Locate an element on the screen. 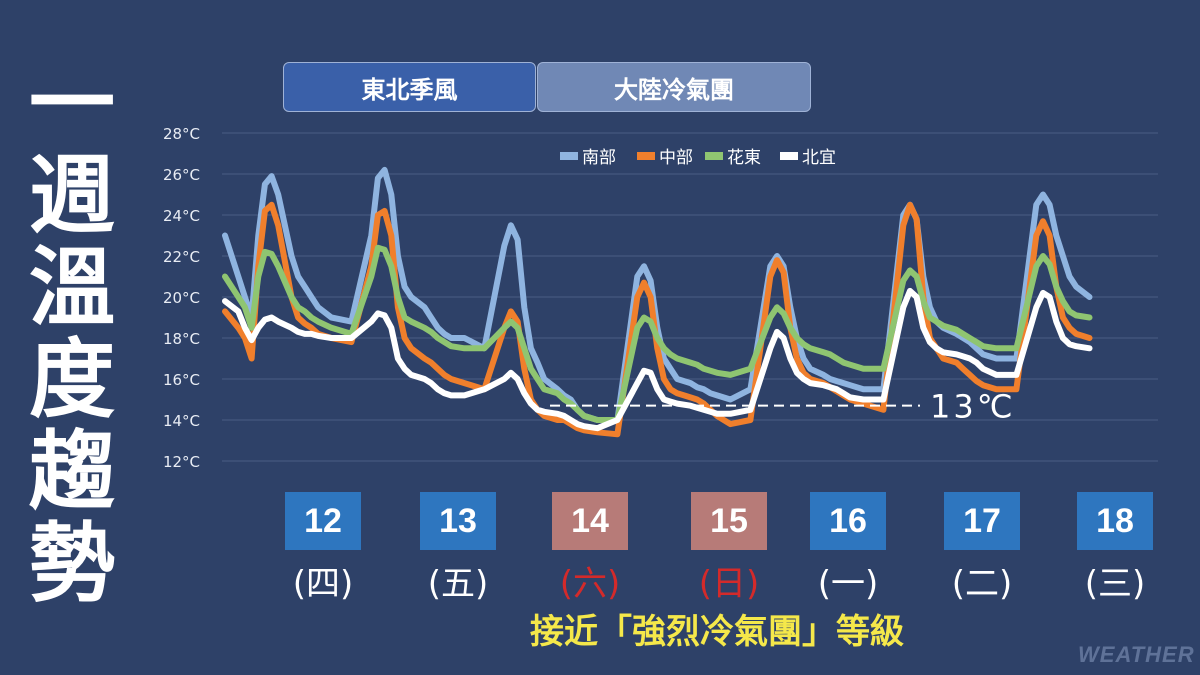  date-box: 13 is located at coordinates (458, 521).